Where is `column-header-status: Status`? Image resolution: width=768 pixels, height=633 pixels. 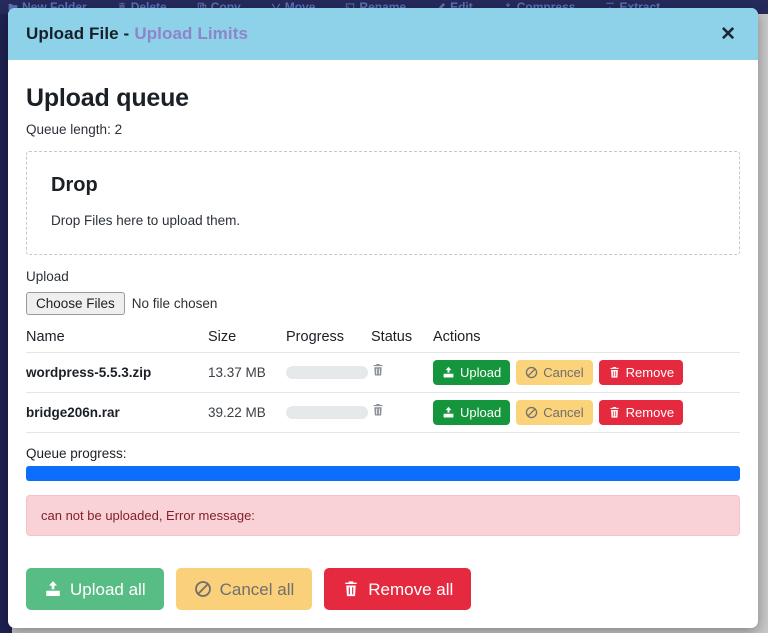
column-header-status: Status is located at coordinates (402, 341).